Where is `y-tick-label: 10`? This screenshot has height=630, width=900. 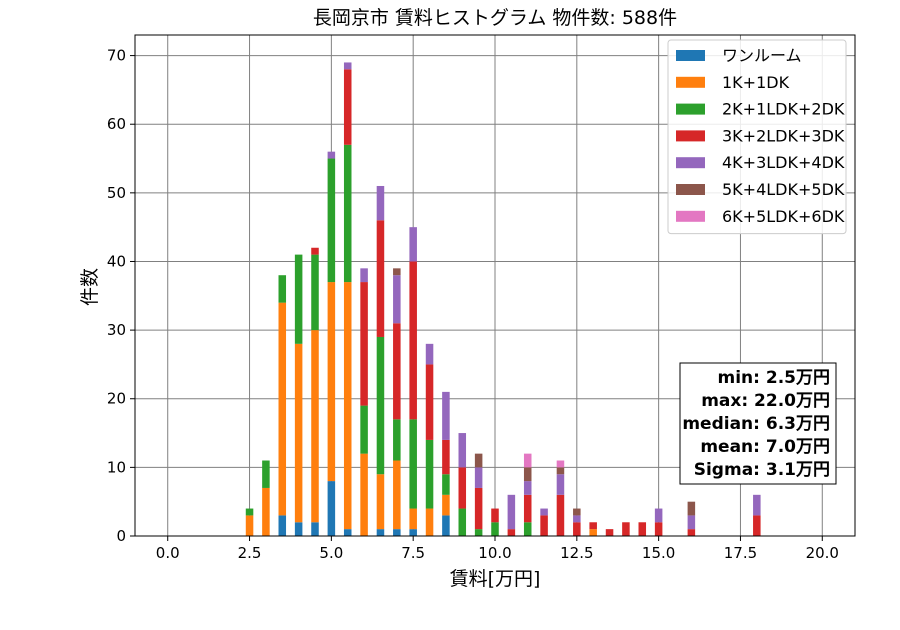 y-tick-label: 10 is located at coordinates (116, 467).